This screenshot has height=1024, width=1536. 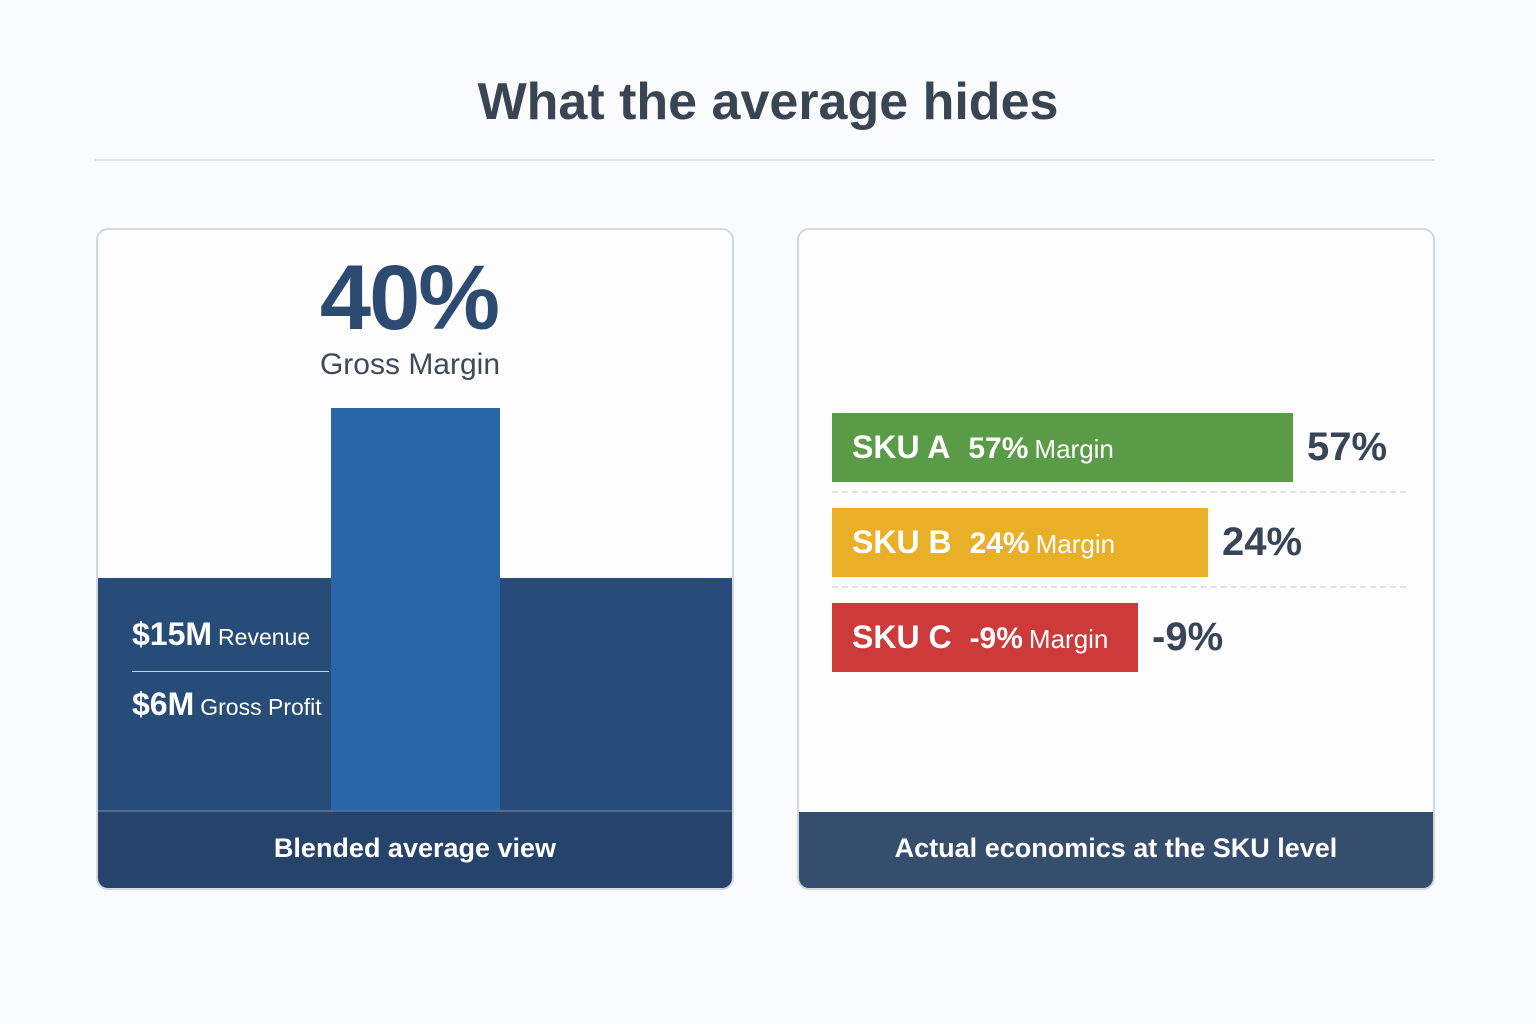 I want to click on revenue-label: Revenue, so click(x=264, y=637).